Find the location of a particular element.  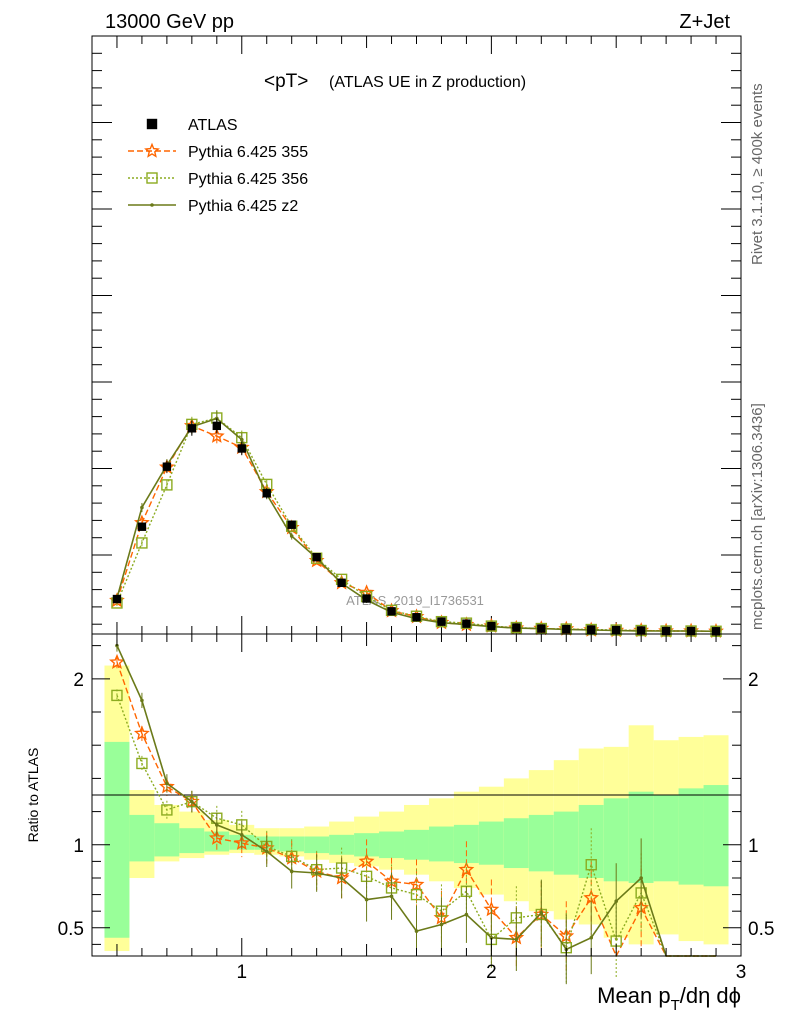

x-axis-label: Mean pT/dη dϕ is located at coordinates (669, 998).